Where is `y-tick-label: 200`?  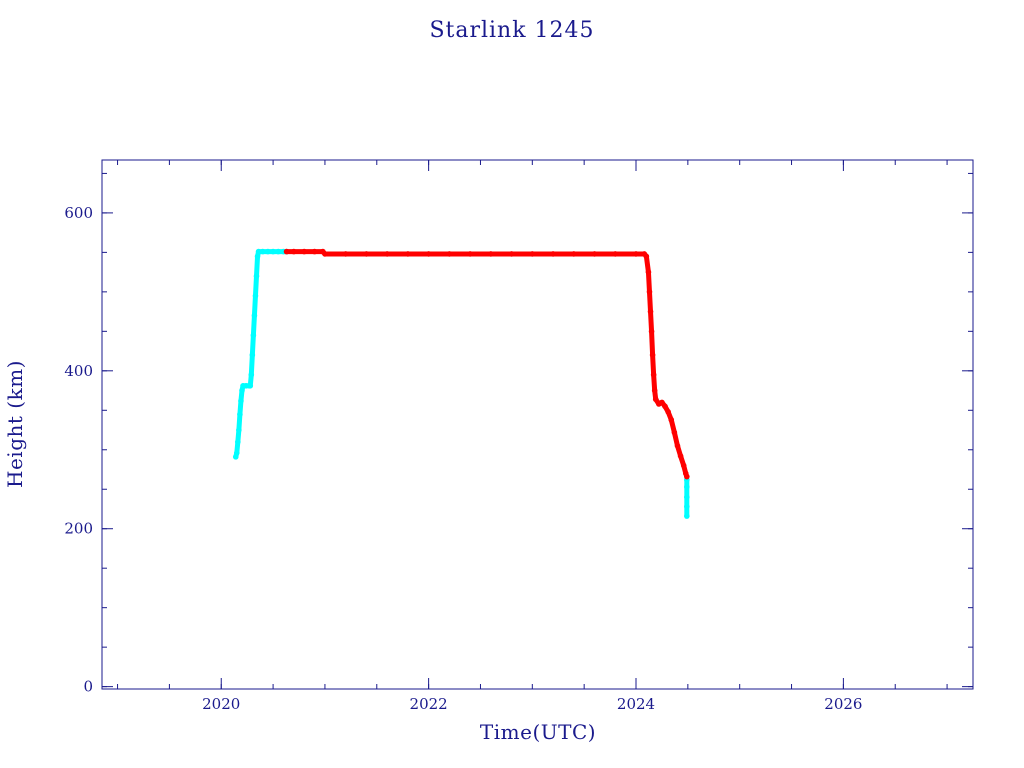
y-tick-label: 200 is located at coordinates (78, 529).